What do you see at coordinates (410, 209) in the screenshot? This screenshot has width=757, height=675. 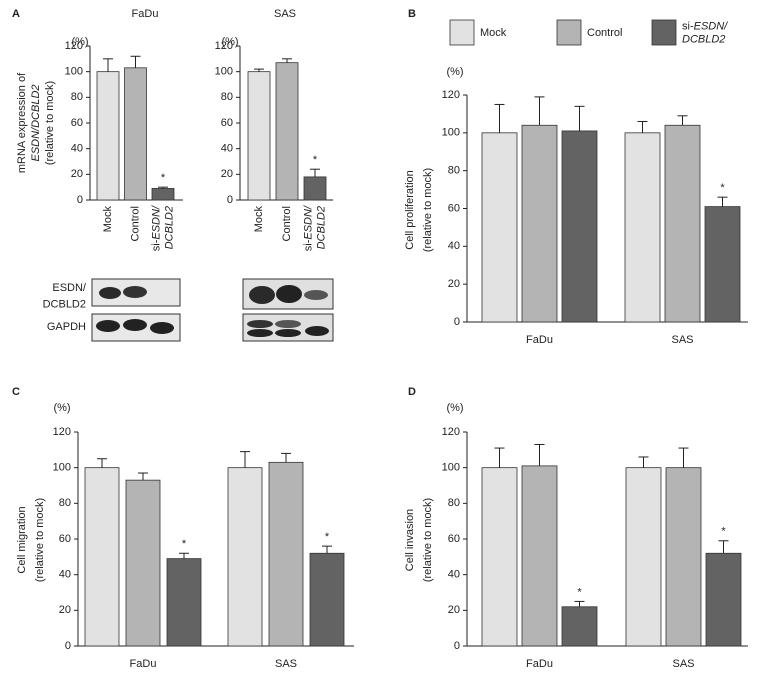 I see `y-axis-label: Cell proliferation` at bounding box center [410, 209].